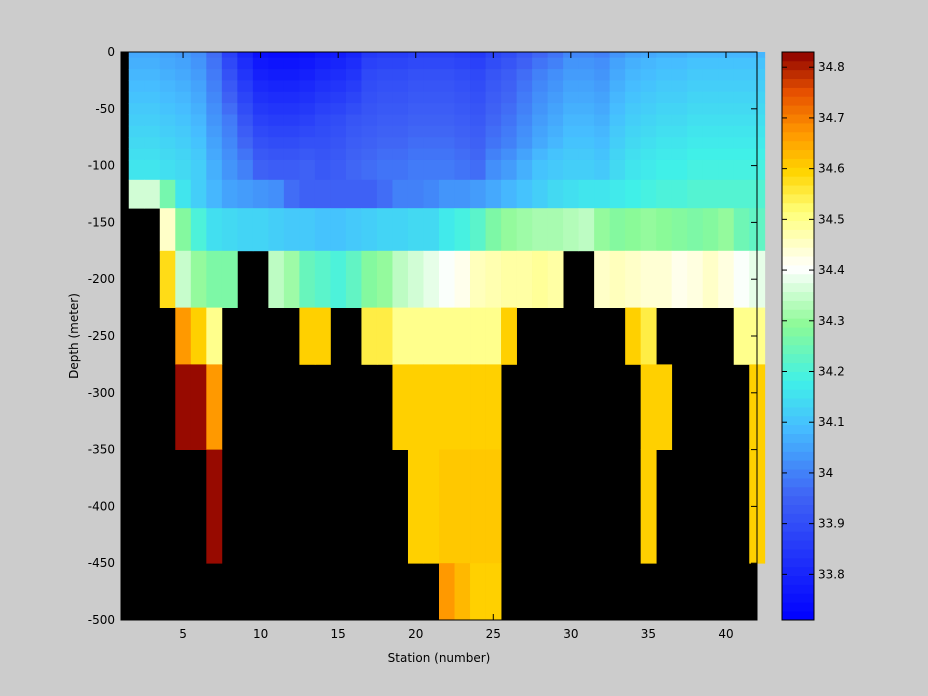 This screenshot has width=928, height=696. What do you see at coordinates (101, 393) in the screenshot?
I see `y-tick-label: -300` at bounding box center [101, 393].